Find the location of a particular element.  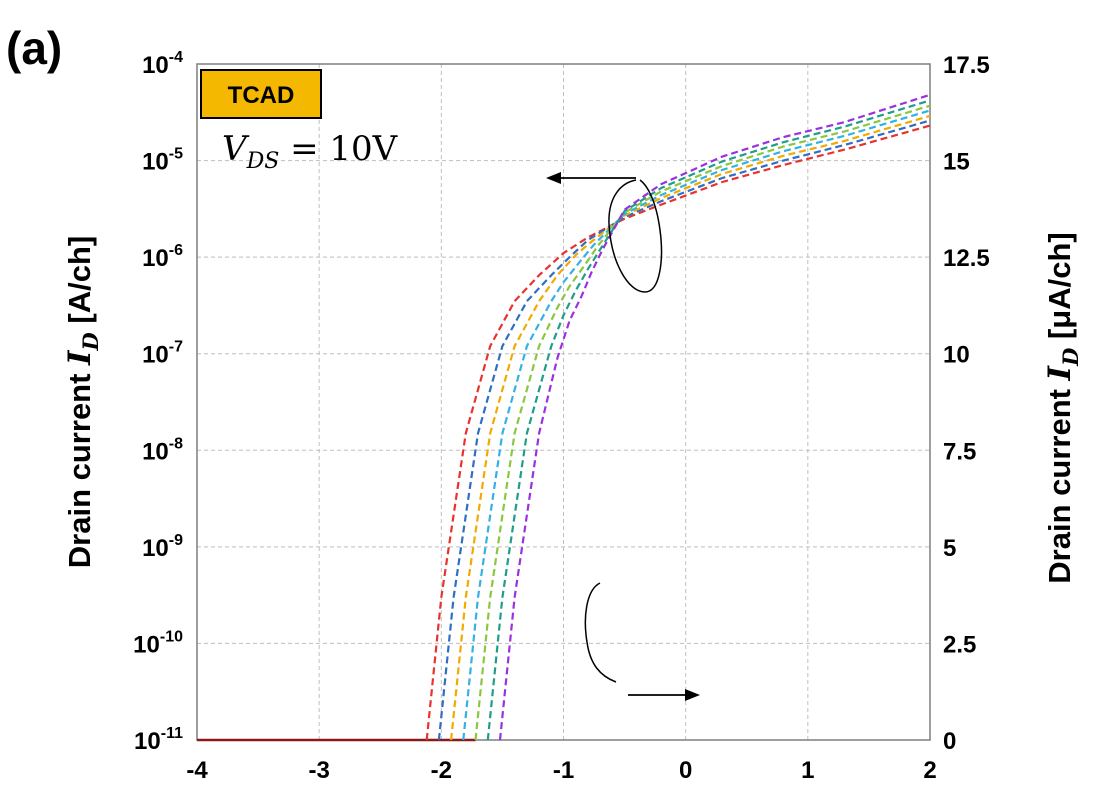

y-axis-right-label: Drain current ID [μA/ch] is located at coordinates (1062, 407).